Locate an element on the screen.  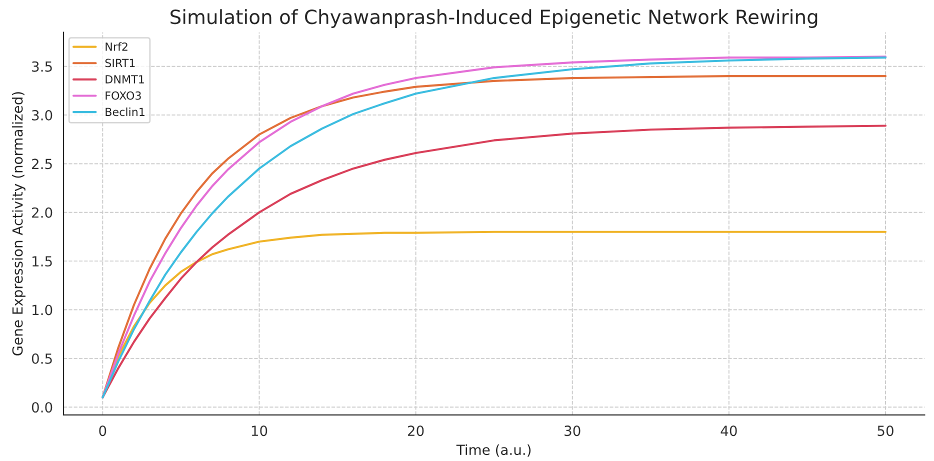
legend-label: Beclin1 is located at coordinates (125, 112).